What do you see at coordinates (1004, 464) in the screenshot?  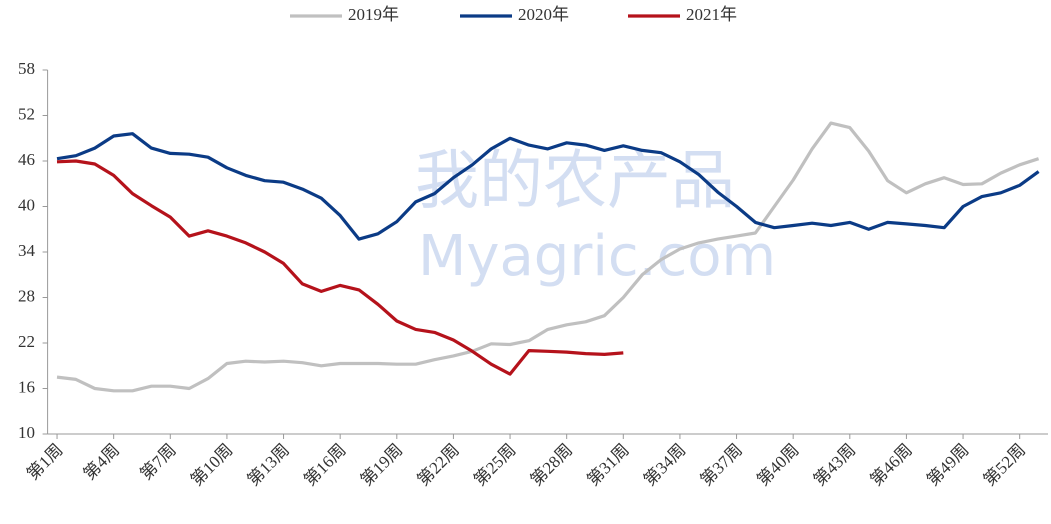 I see `x-tick-label: 第52周` at bounding box center [1004, 464].